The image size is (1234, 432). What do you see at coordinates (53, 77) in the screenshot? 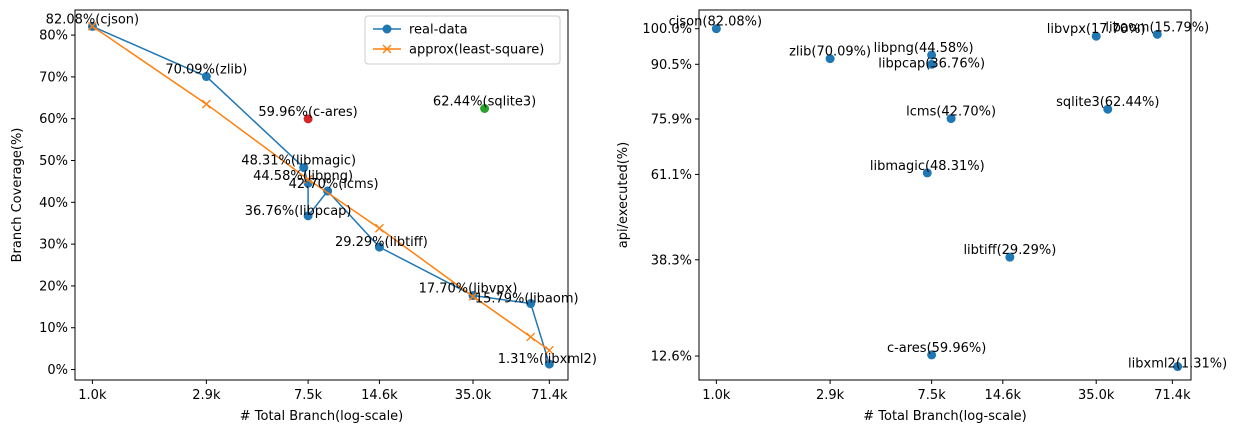
I see `y-tick-label: 70%` at bounding box center [53, 77].